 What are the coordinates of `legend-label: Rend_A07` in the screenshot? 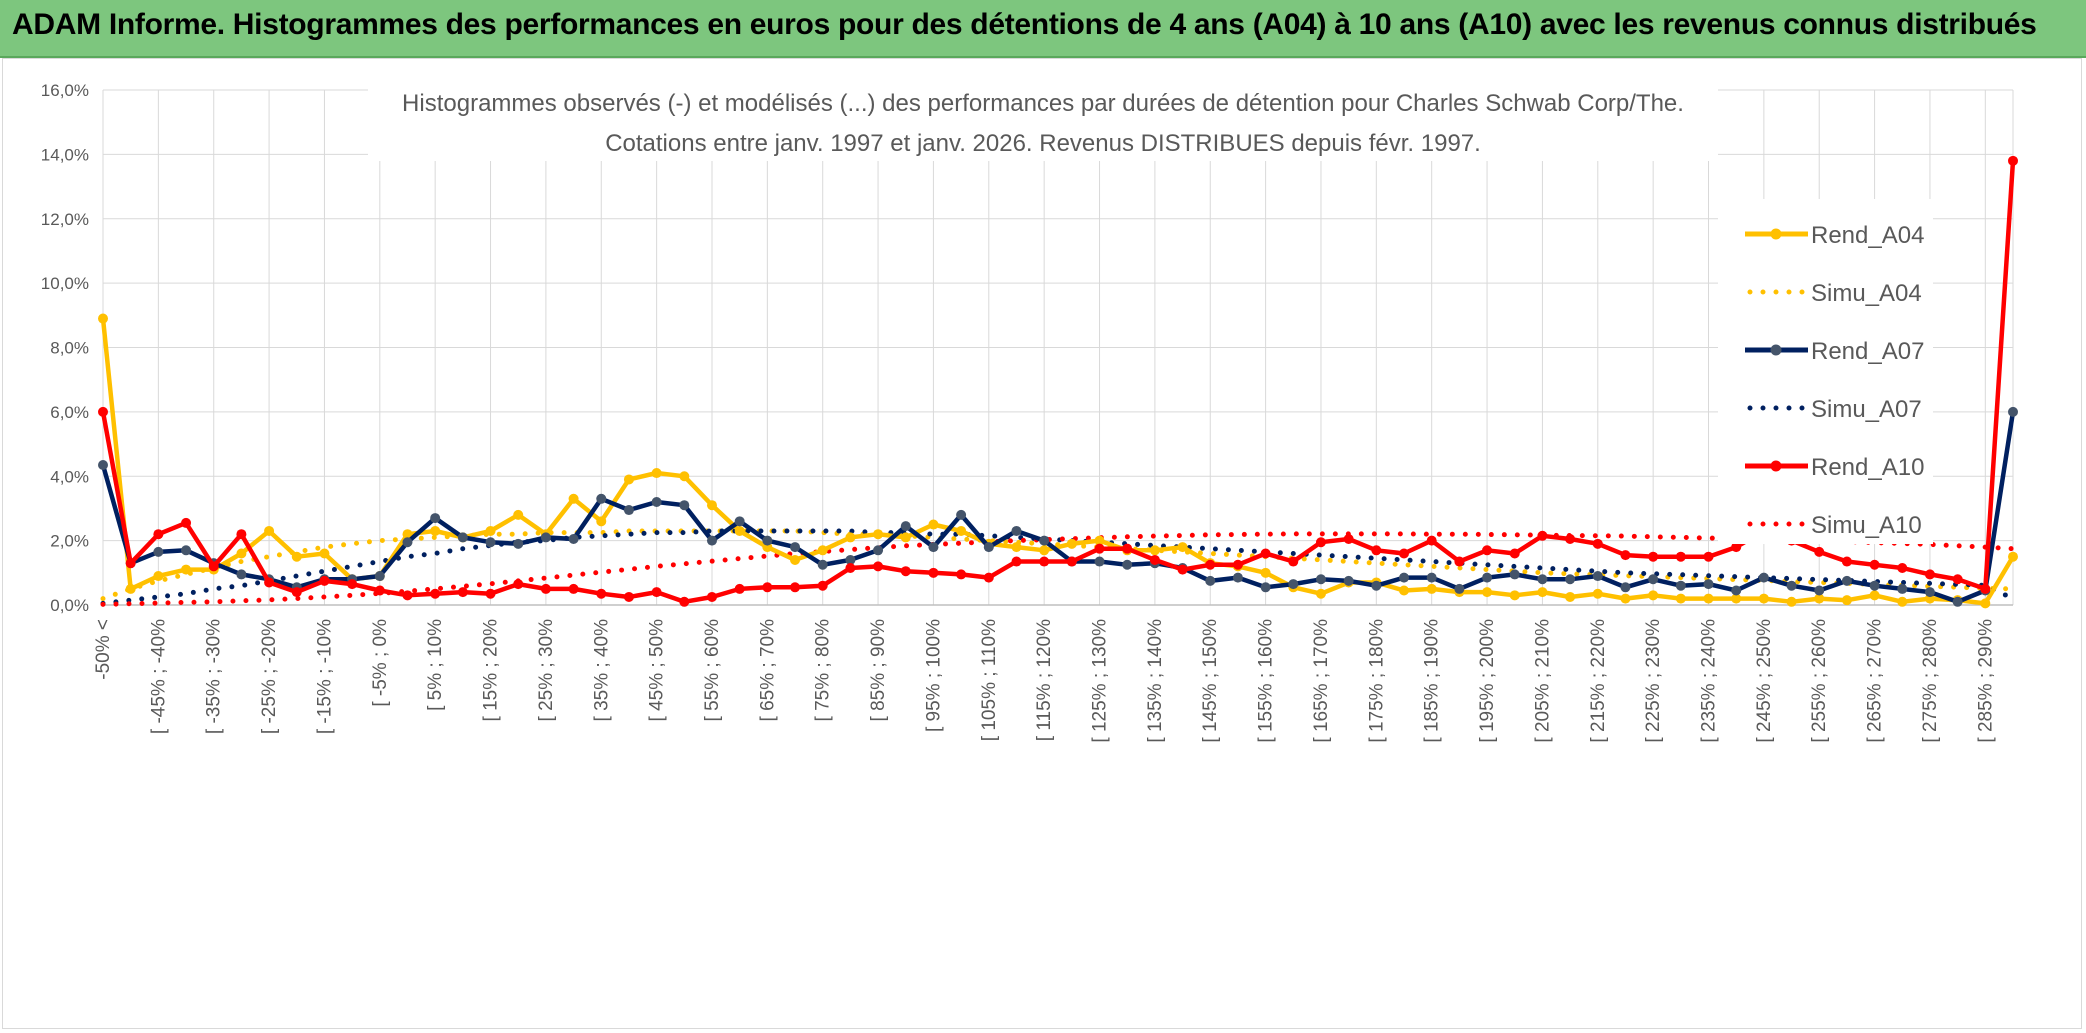 It's located at (1867, 351).